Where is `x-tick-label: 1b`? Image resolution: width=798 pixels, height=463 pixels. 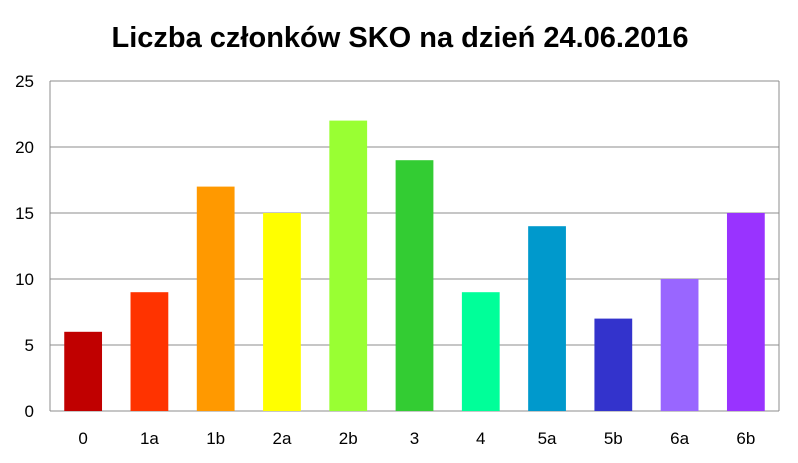
x-tick-label: 1b is located at coordinates (215, 438).